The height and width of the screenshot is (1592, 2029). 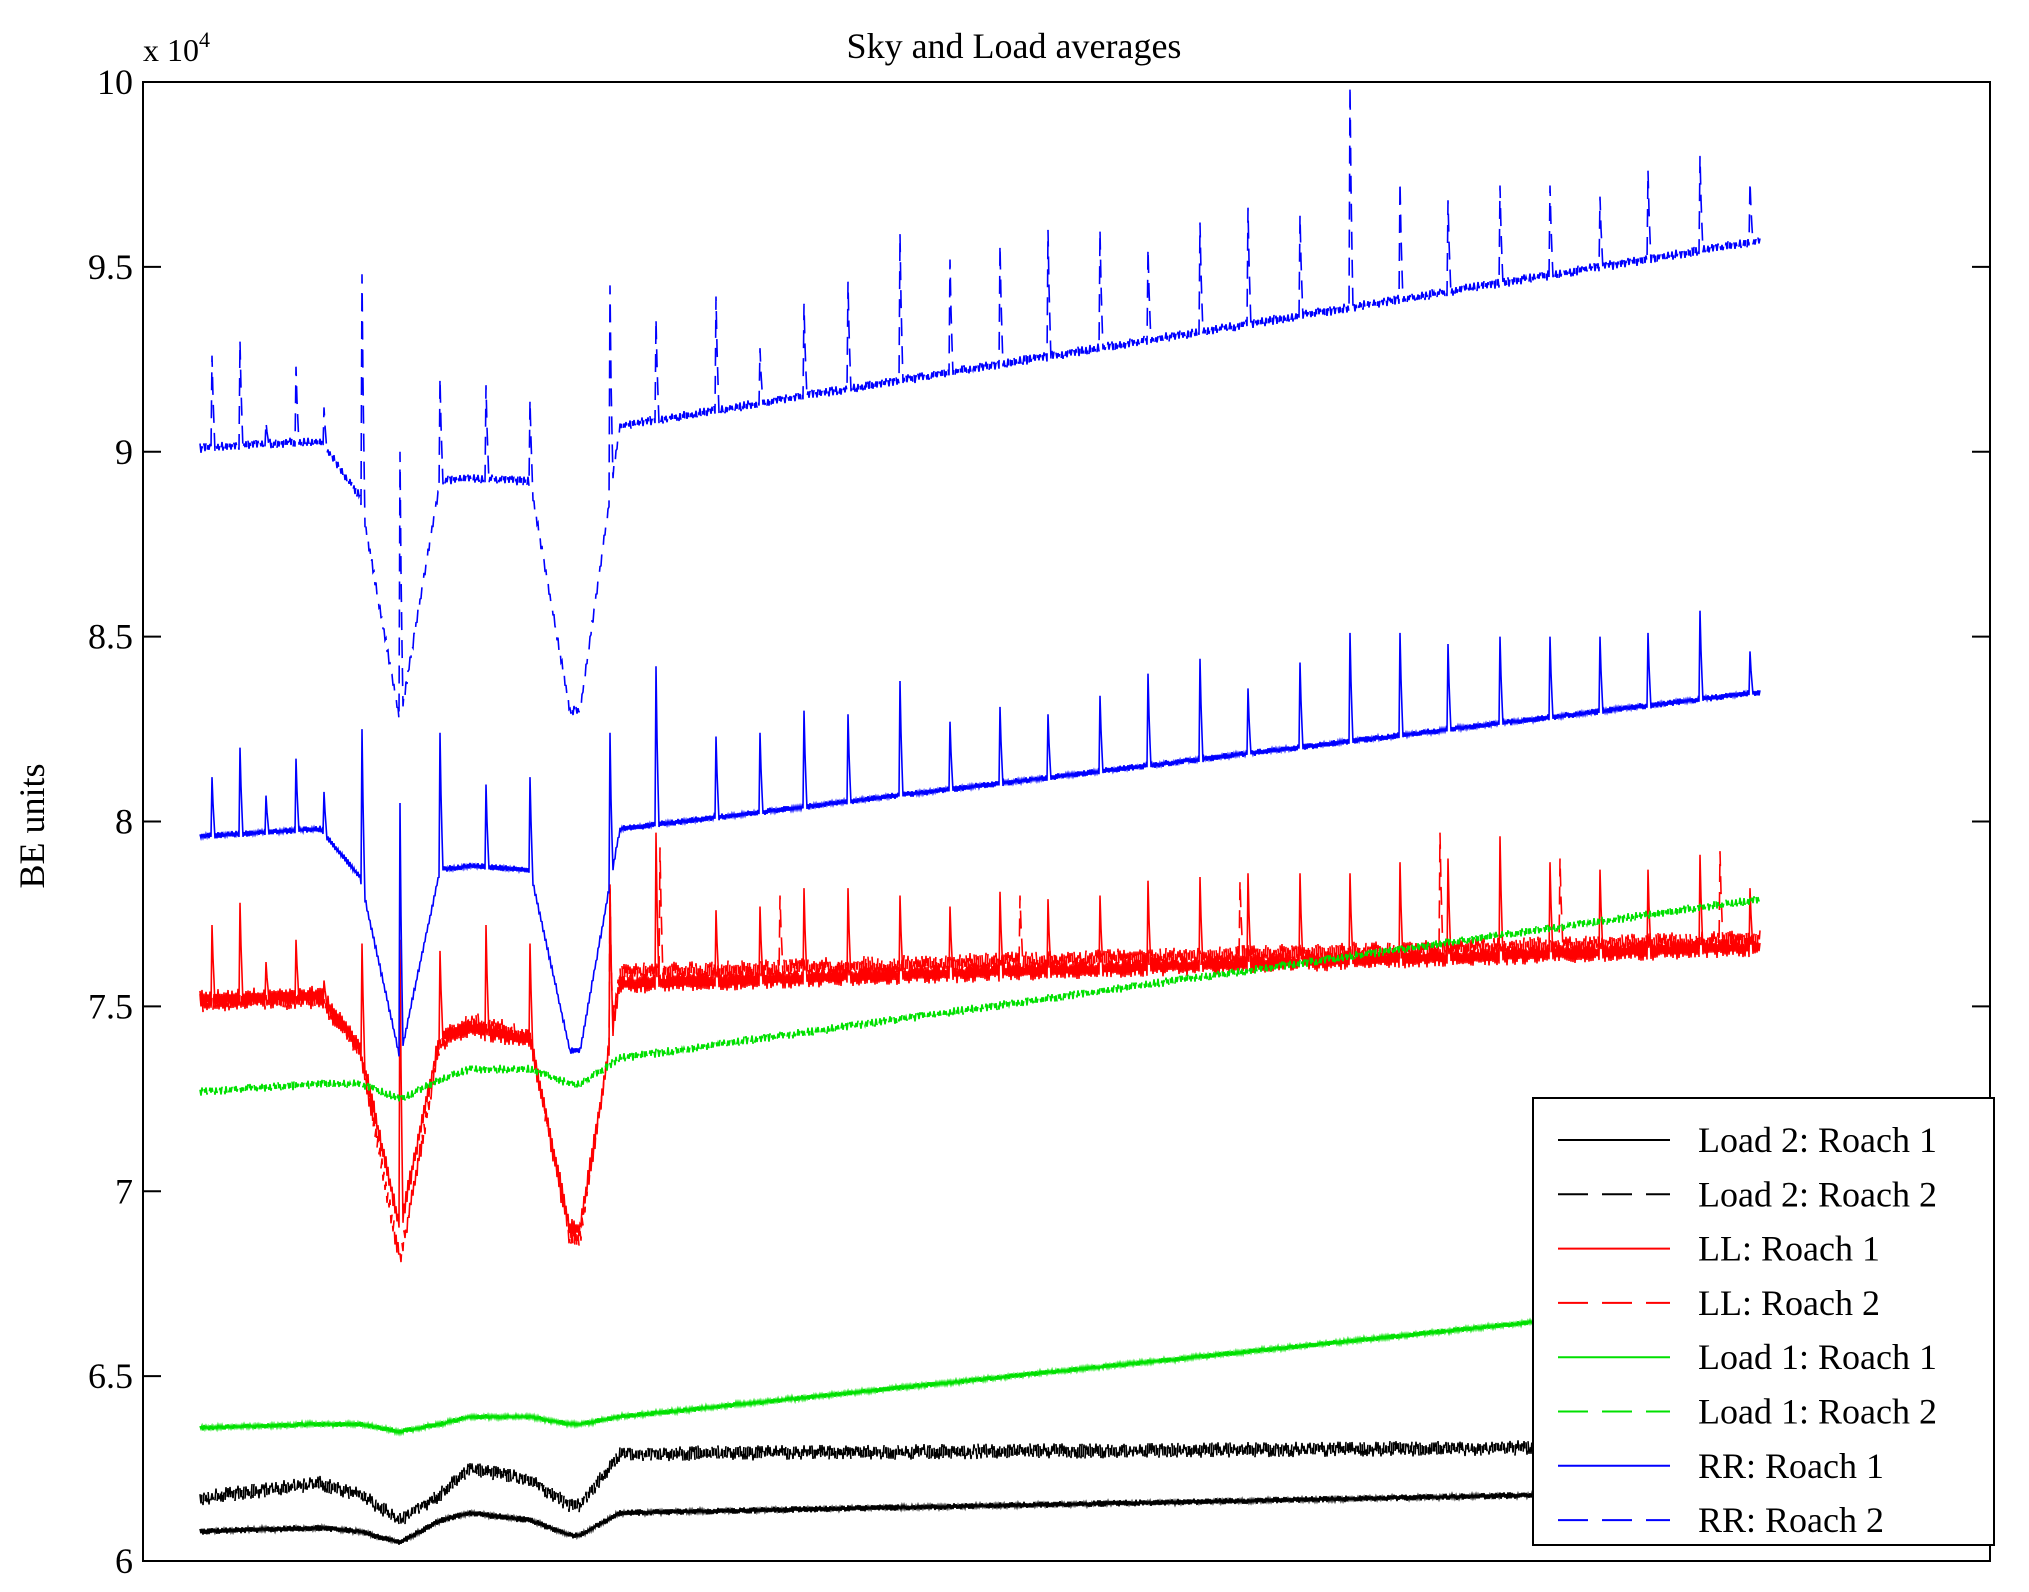 What do you see at coordinates (110, 637) in the screenshot?
I see `y-tick-label: 8.5` at bounding box center [110, 637].